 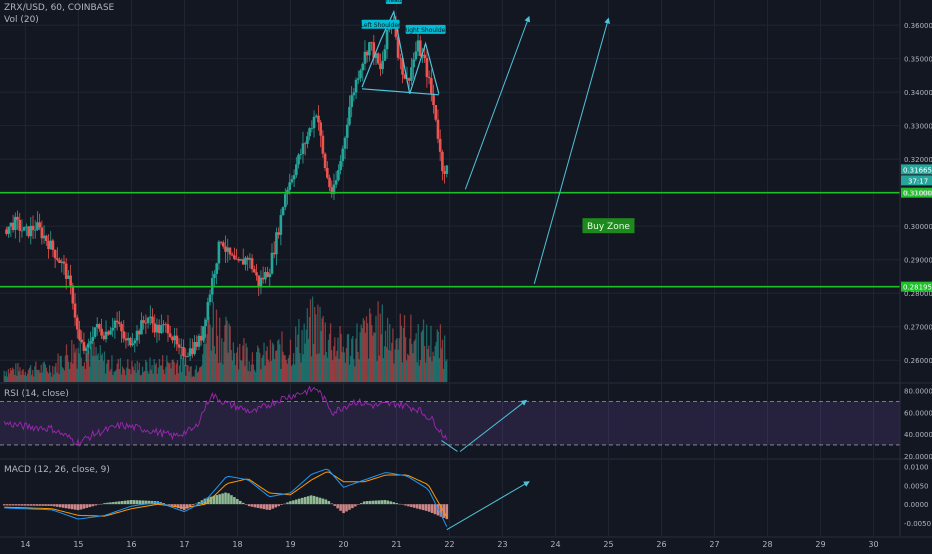 What do you see at coordinates (184, 544) in the screenshot?
I see `x-tick-label: 17` at bounding box center [184, 544].